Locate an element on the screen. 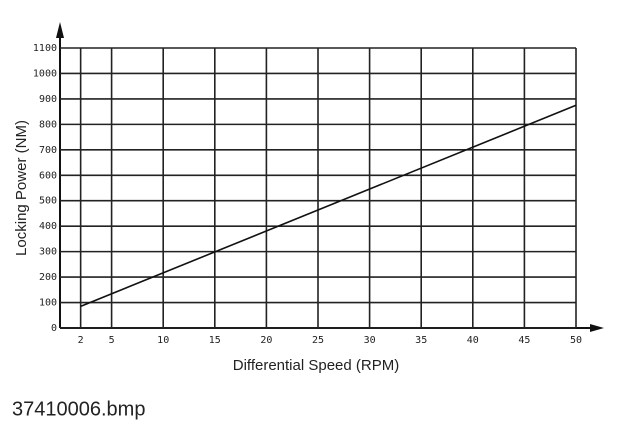 The height and width of the screenshot is (440, 624). y-tick-label: 1000 is located at coordinates (45, 73).